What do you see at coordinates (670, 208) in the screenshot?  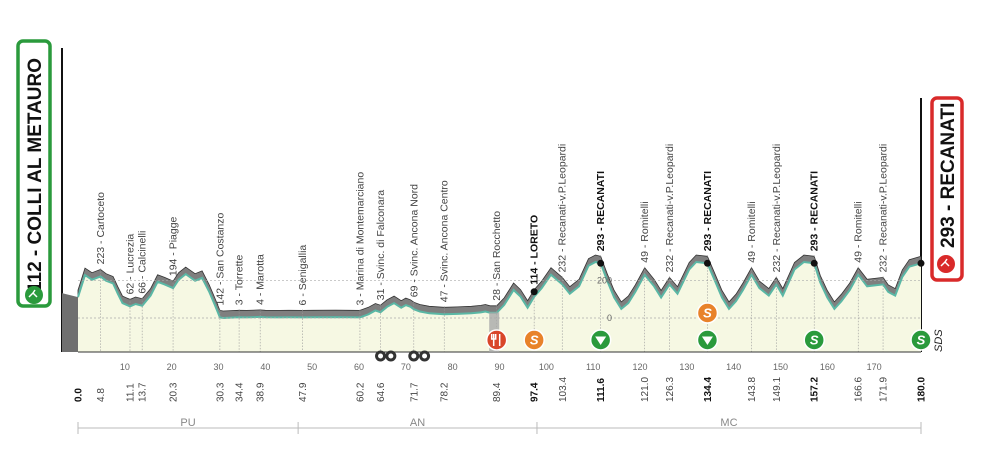 I see `waypoint-label-17: 232 - Recanati-v.P.Leopardi` at bounding box center [670, 208].